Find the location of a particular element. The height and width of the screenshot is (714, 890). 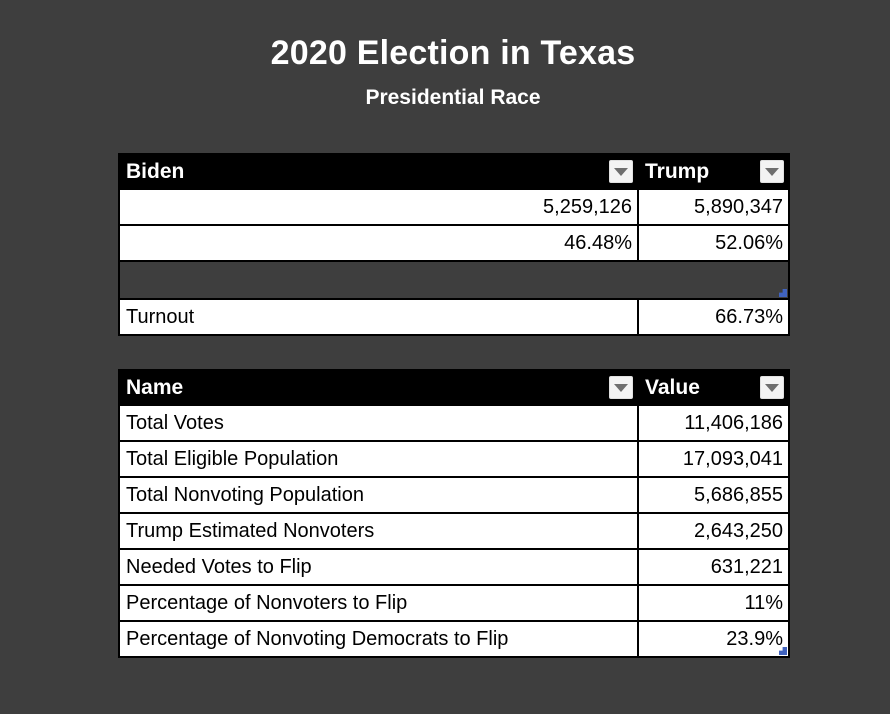

name-filter-button is located at coordinates (621, 387).